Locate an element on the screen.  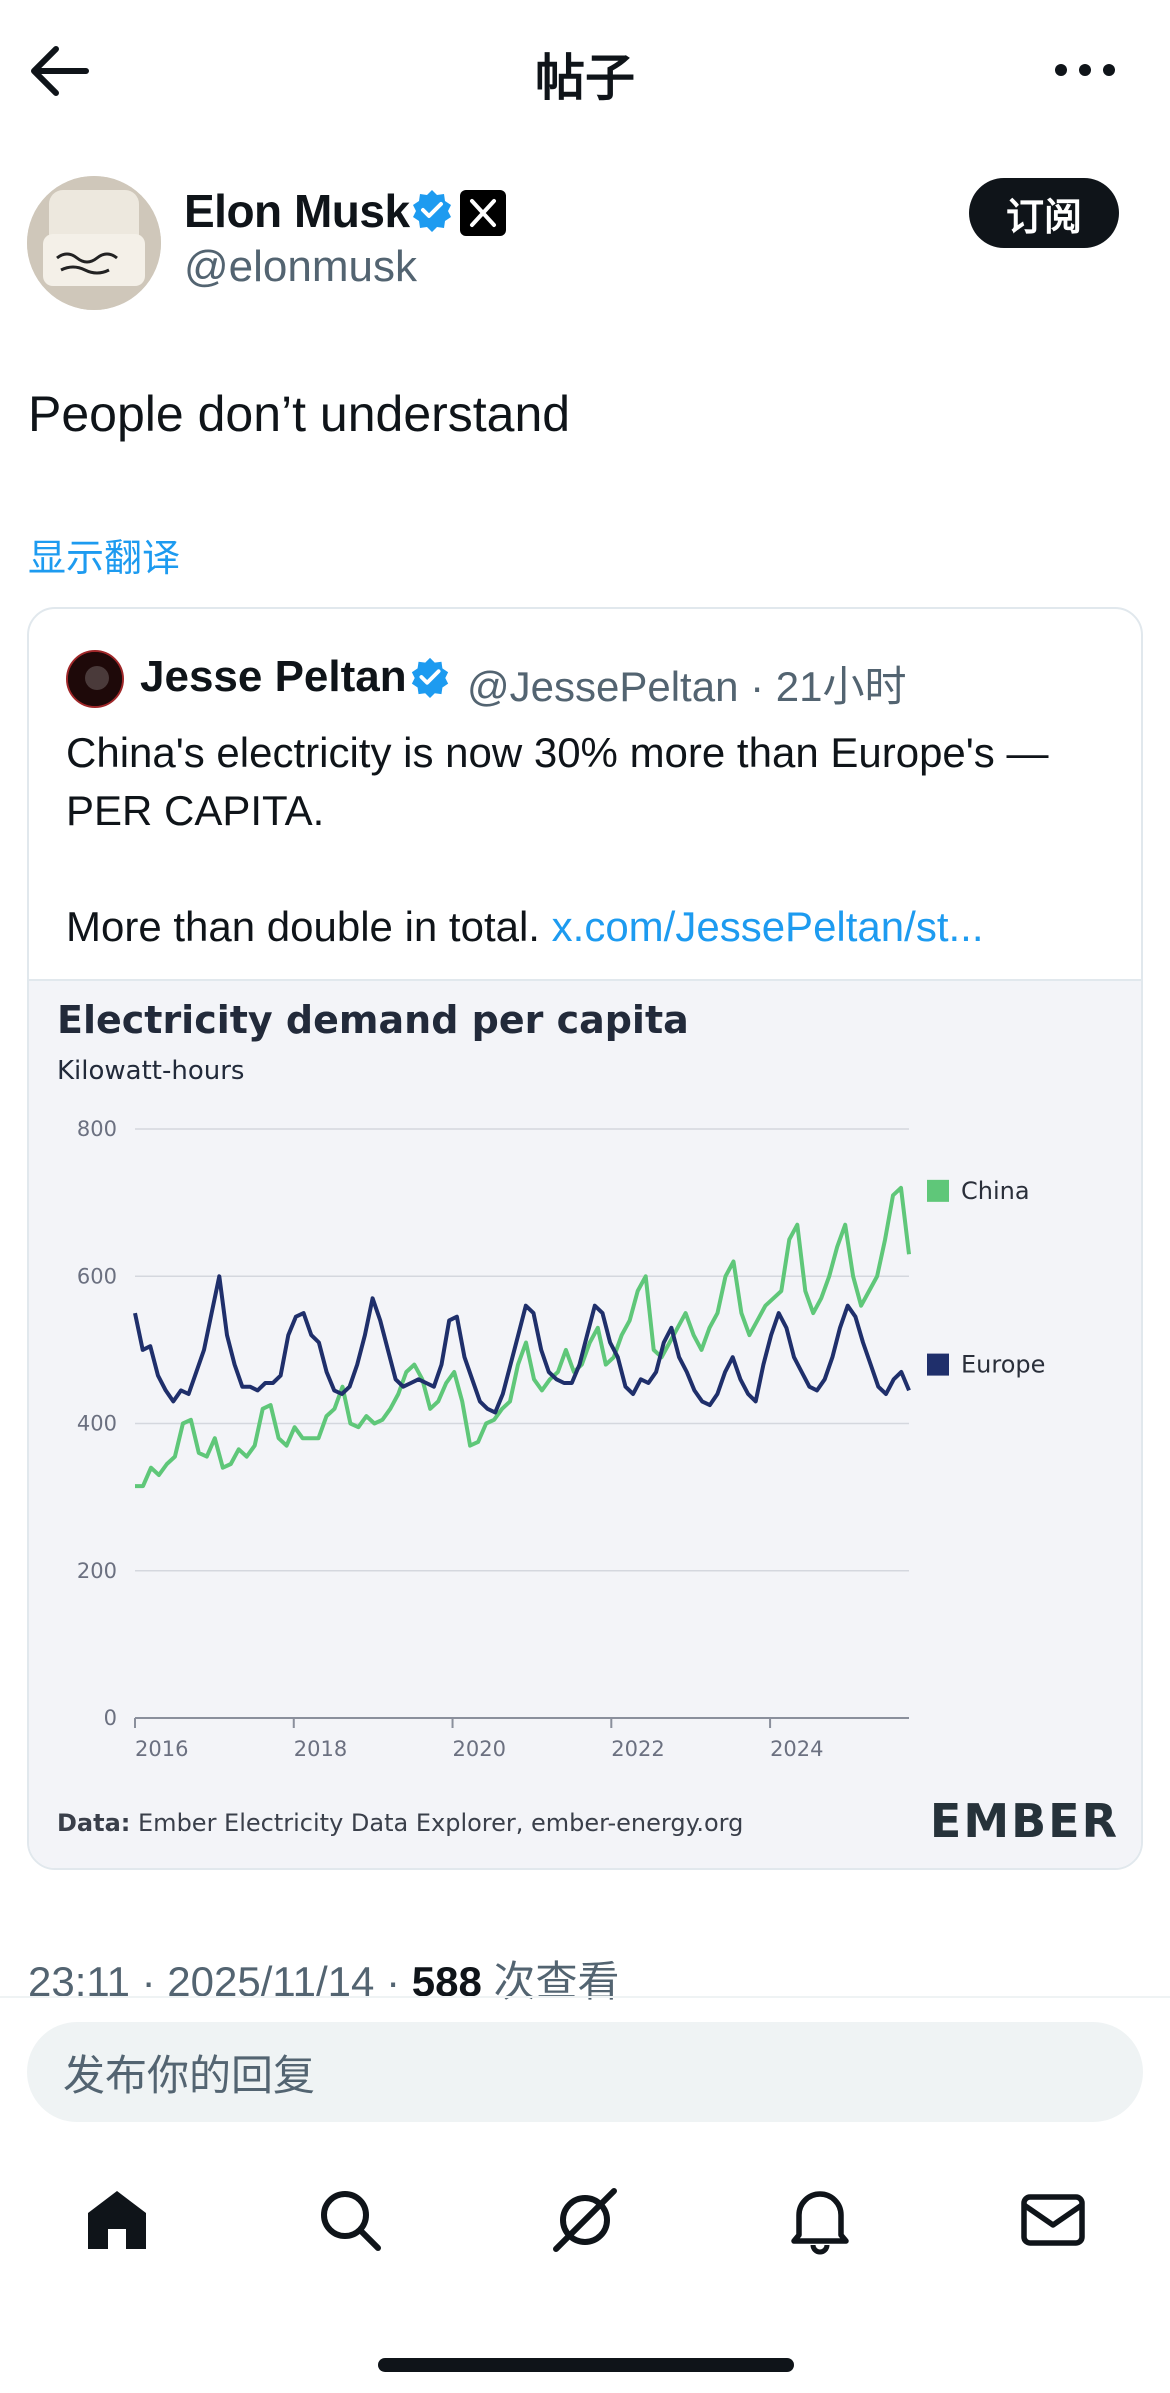
more-icon is located at coordinates (1085, 70).